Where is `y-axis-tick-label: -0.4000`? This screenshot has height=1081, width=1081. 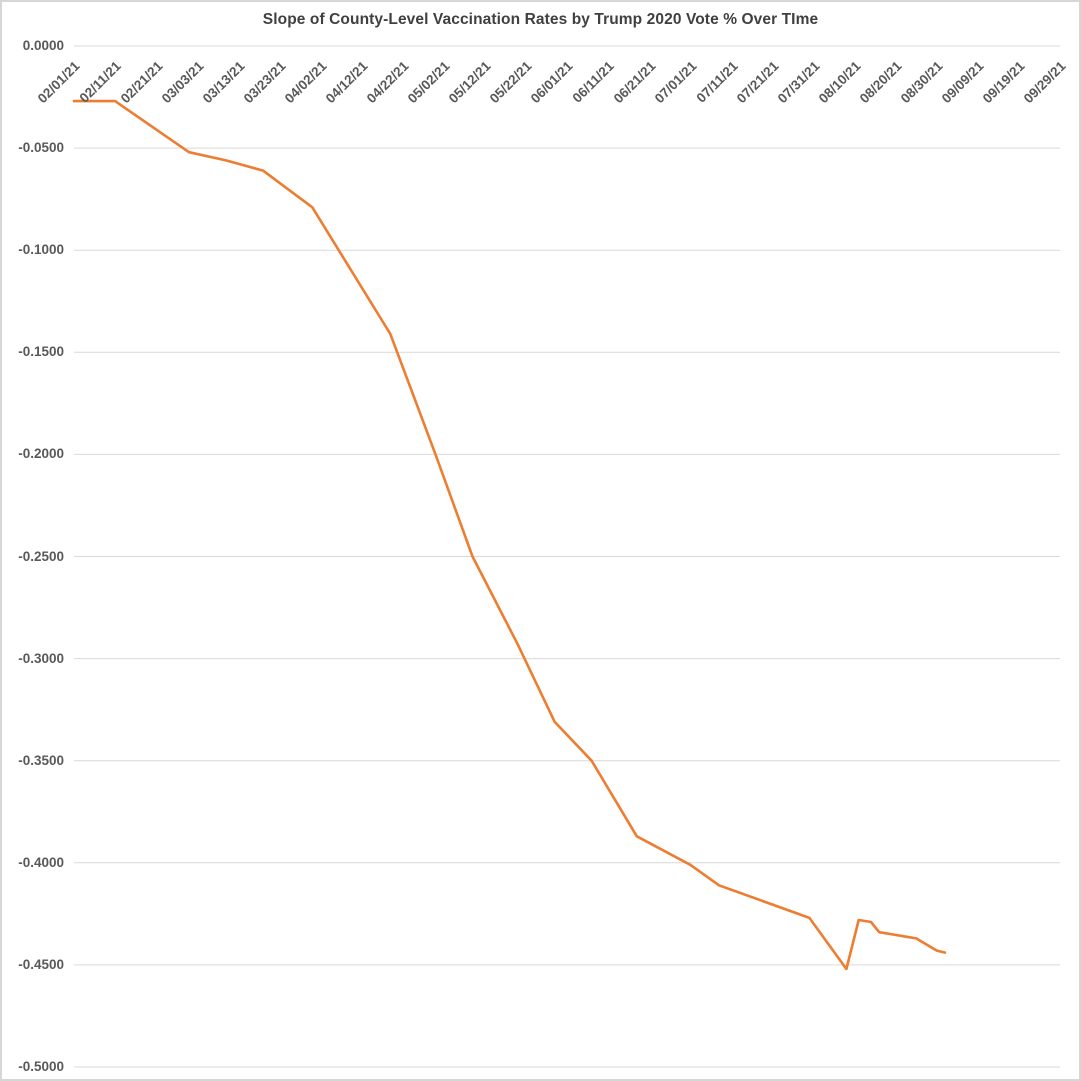
y-axis-tick-label: -0.4000 is located at coordinates (41, 862).